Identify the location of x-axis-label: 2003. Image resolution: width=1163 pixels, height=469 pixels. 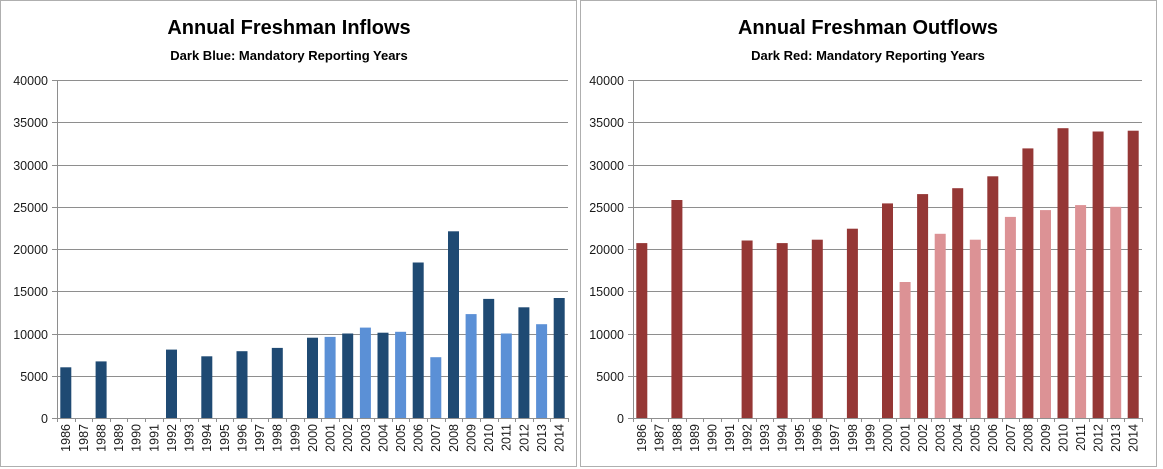
(366, 438).